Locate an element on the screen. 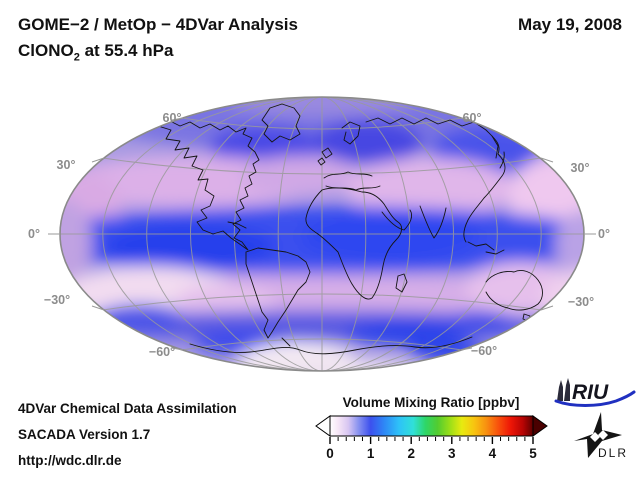 Image resolution: width=640 pixels, height=480 pixels. colorbar-left-arrow is located at coordinates (323, 426).